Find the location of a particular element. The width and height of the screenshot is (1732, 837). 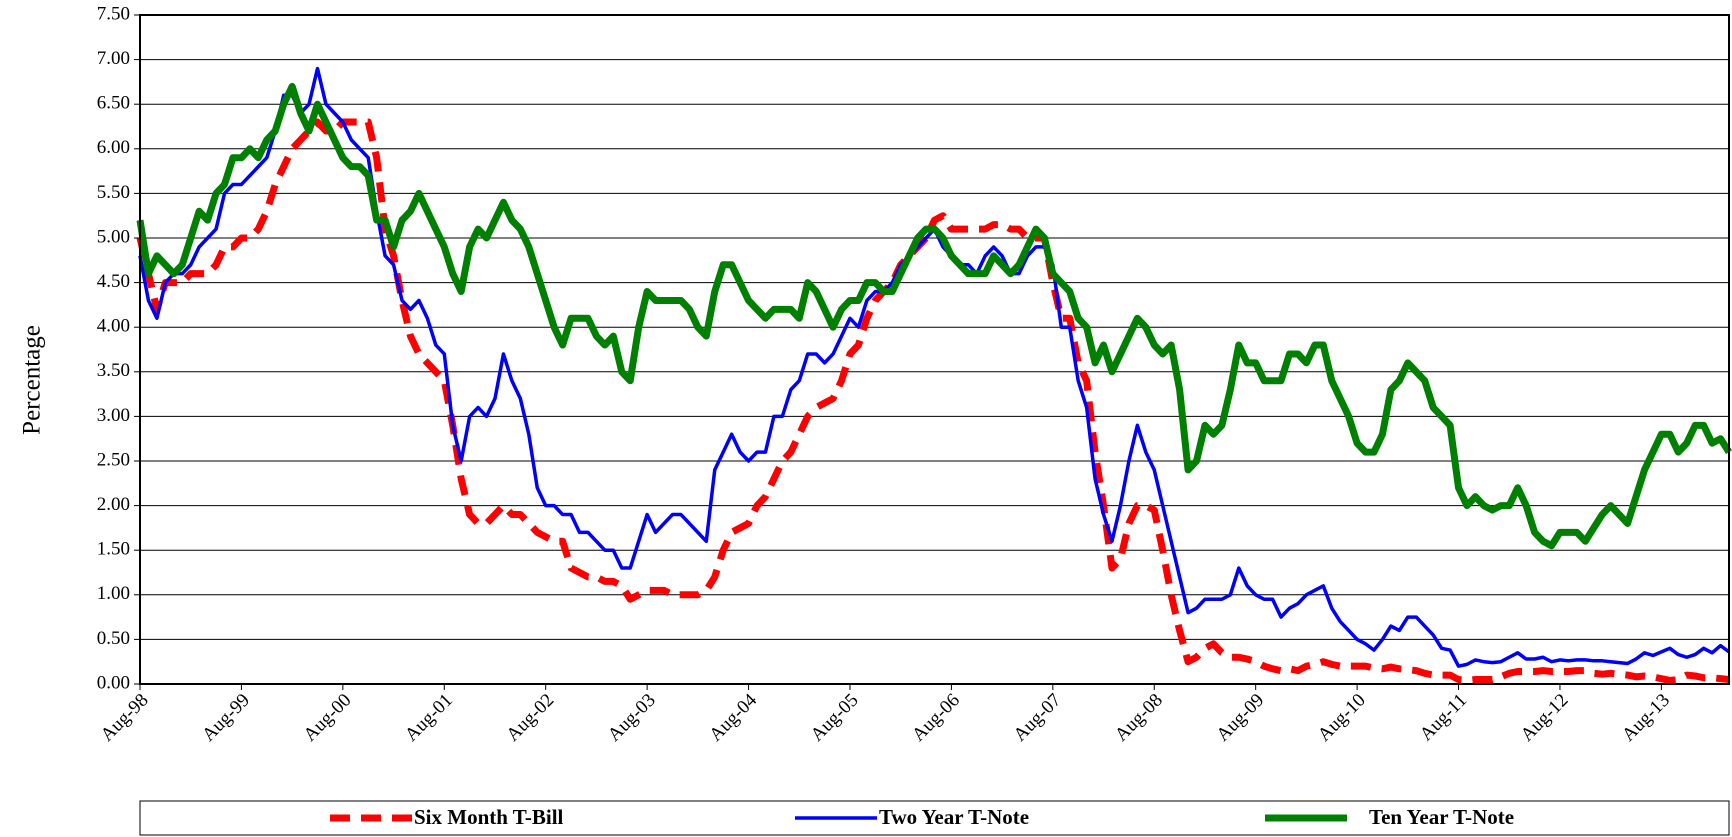

y-tick-label: 0.50 is located at coordinates (113, 638).